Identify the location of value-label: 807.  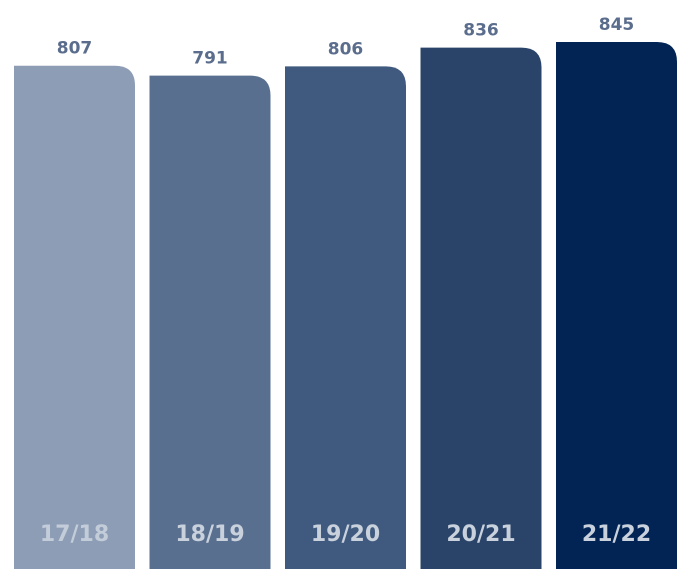
(75, 49).